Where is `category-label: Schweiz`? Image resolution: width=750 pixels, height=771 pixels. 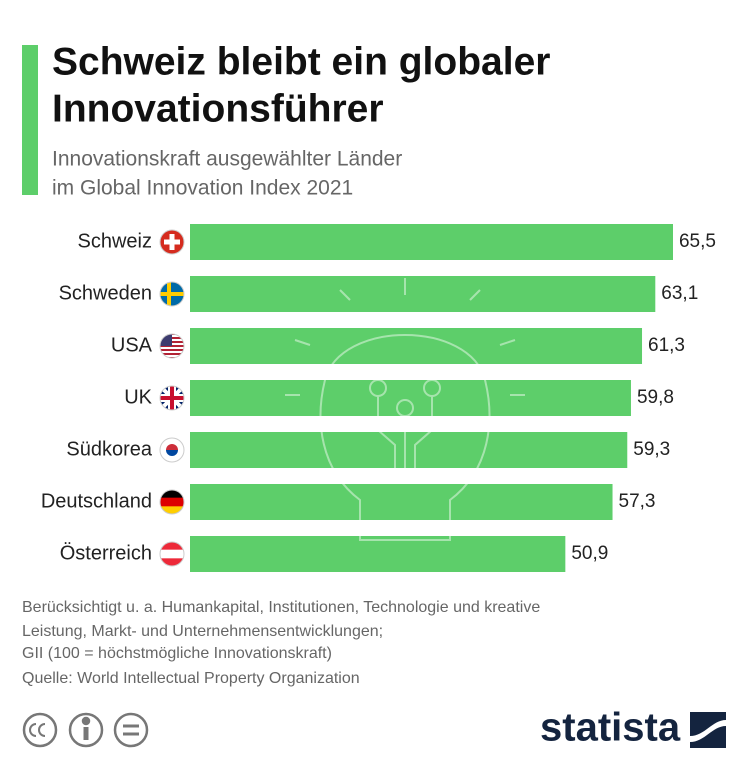
category-label: Schweiz is located at coordinates (115, 241).